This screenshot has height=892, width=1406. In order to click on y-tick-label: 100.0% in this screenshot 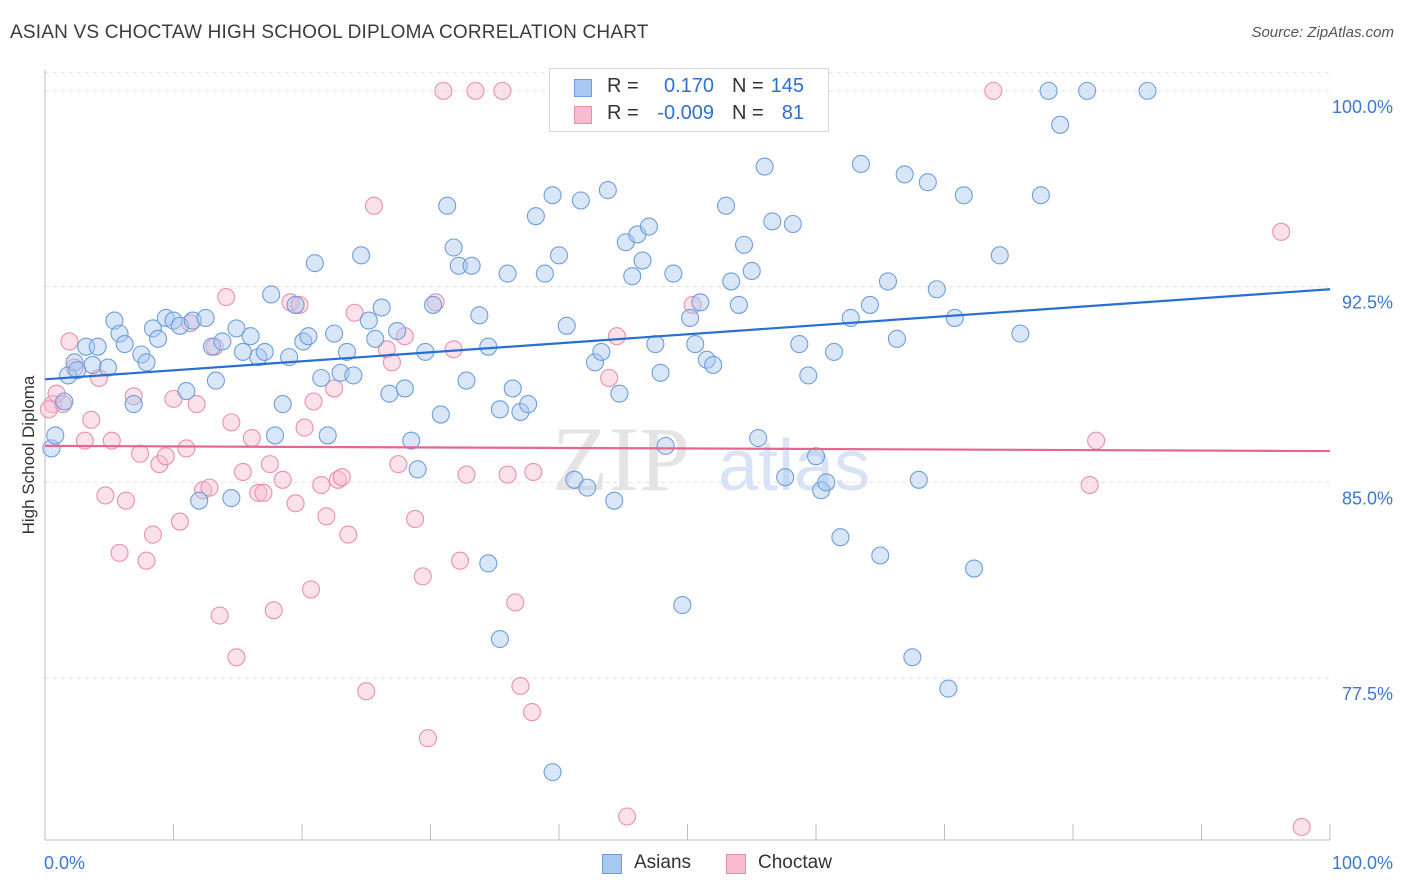, I will do `click(1362, 107)`.